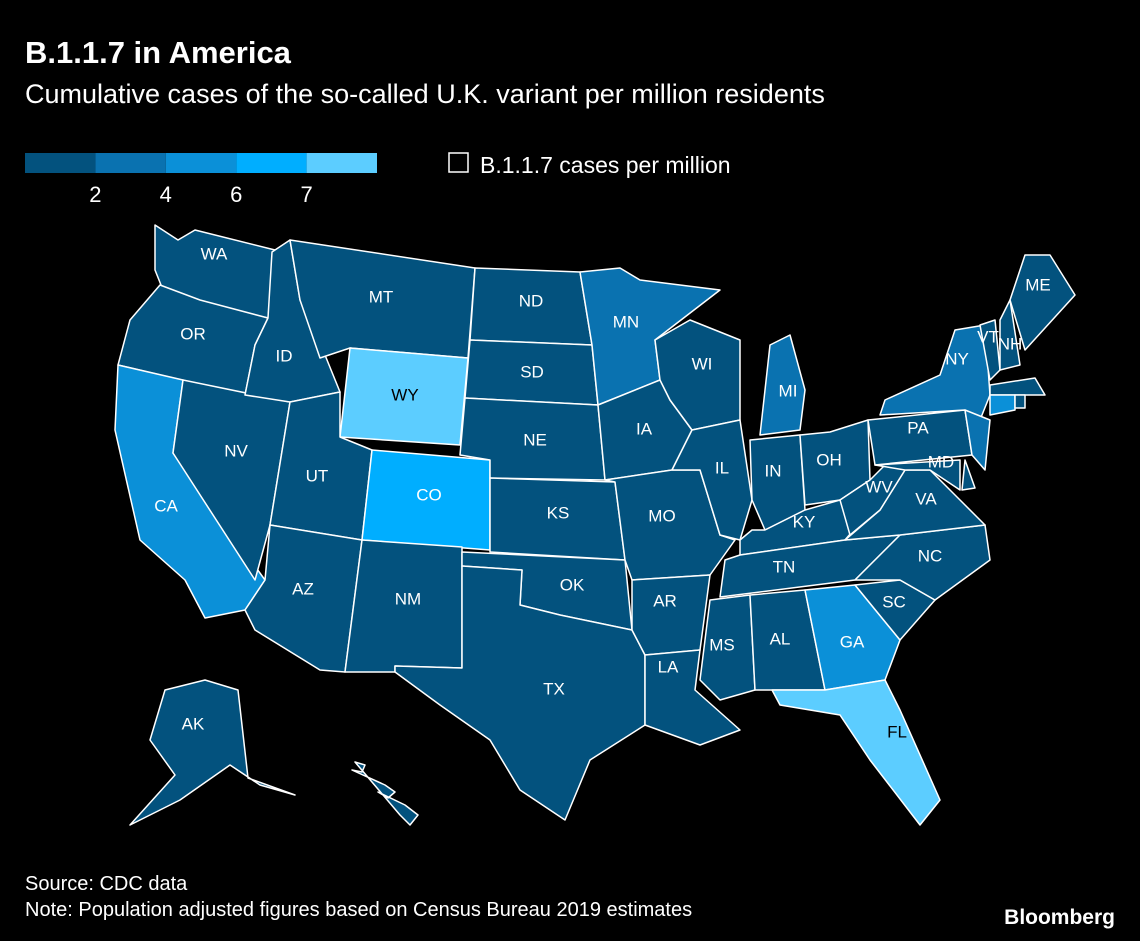 The image size is (1140, 941). What do you see at coordinates (665, 600) in the screenshot?
I see `state-label: AR` at bounding box center [665, 600].